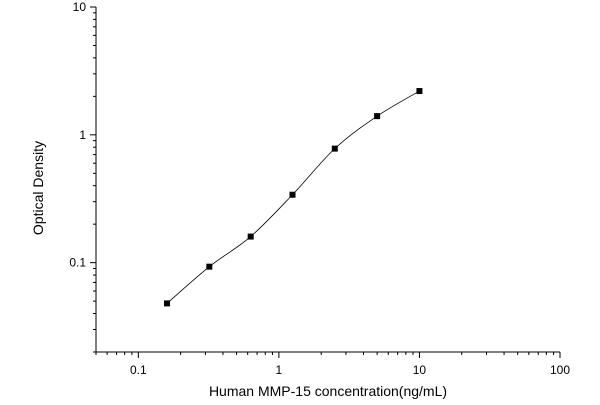 The width and height of the screenshot is (600, 405). What do you see at coordinates (138, 370) in the screenshot?
I see `x-tick-label: 0.1` at bounding box center [138, 370].